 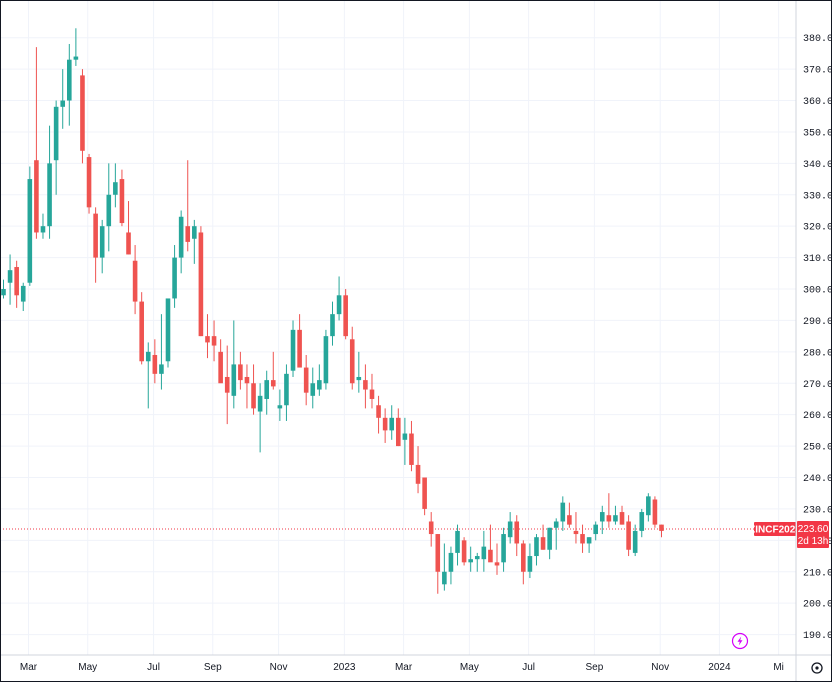 I want to click on y-tick-label: 230.00, so click(x=817, y=510).